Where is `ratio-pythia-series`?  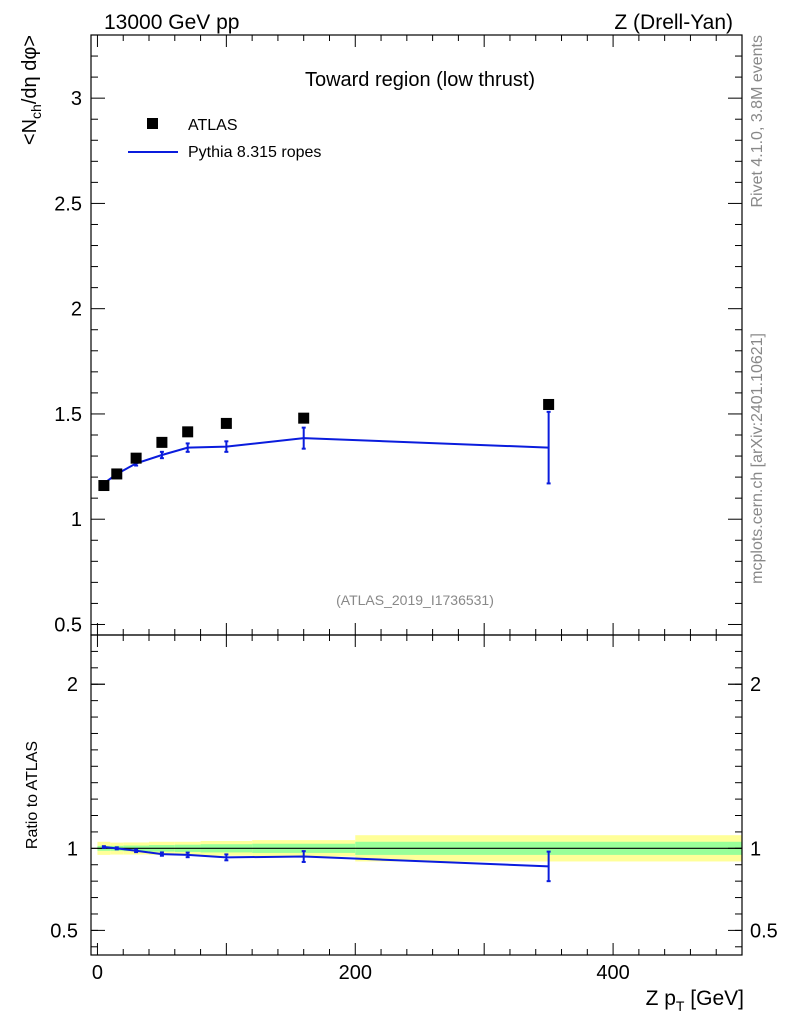 ratio-pythia-series is located at coordinates (326, 864).